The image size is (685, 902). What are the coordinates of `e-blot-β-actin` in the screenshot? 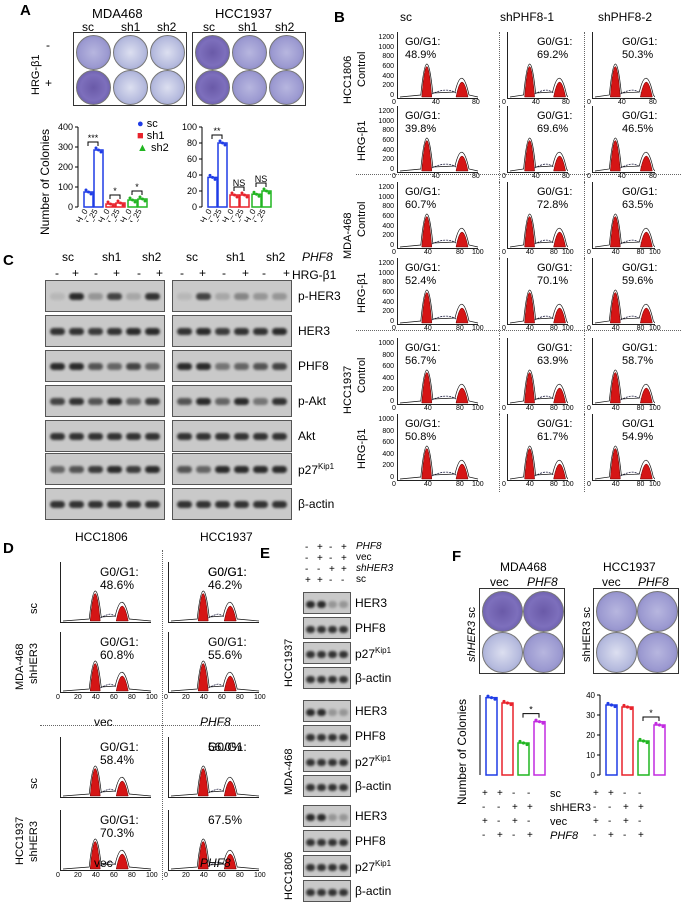 It's located at (327, 786).